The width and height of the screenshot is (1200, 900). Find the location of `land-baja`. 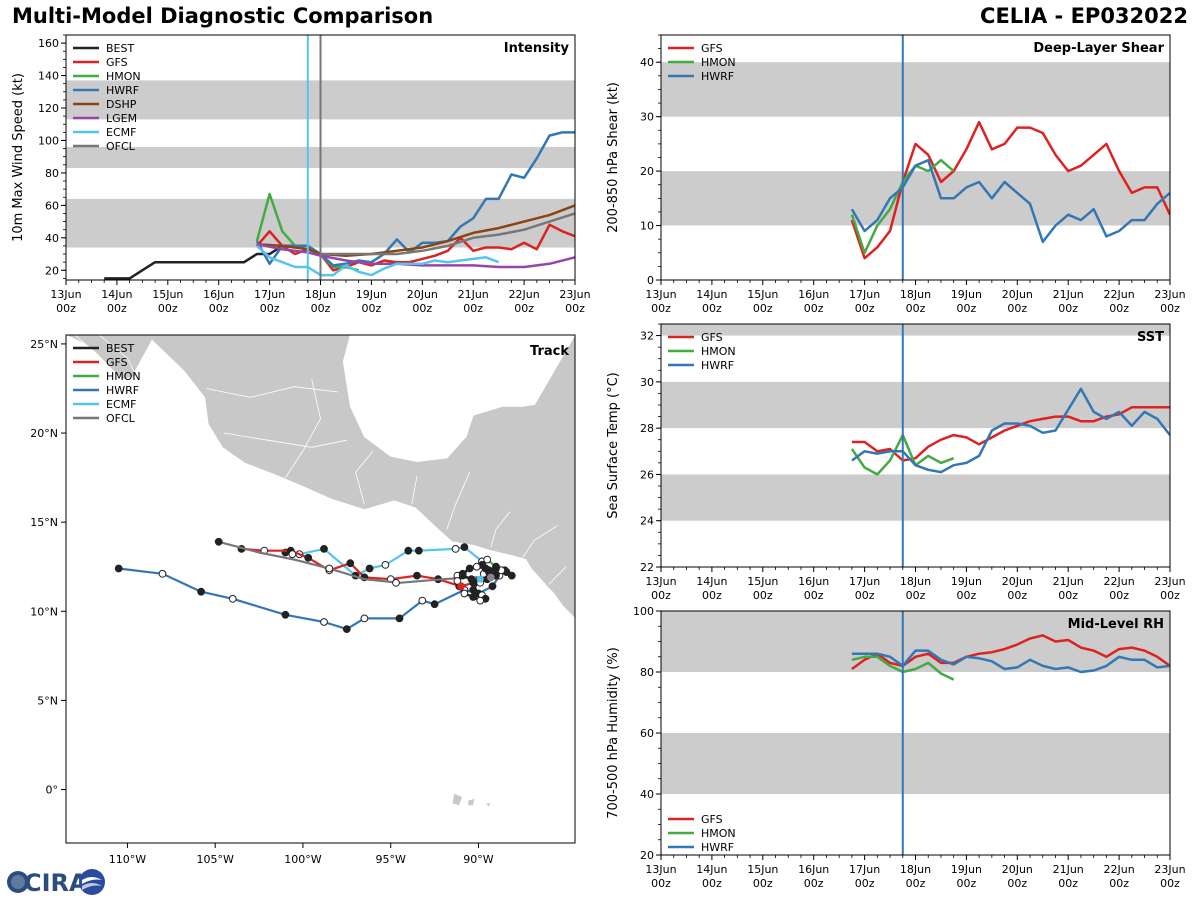

land-baja is located at coordinates (101, 358).